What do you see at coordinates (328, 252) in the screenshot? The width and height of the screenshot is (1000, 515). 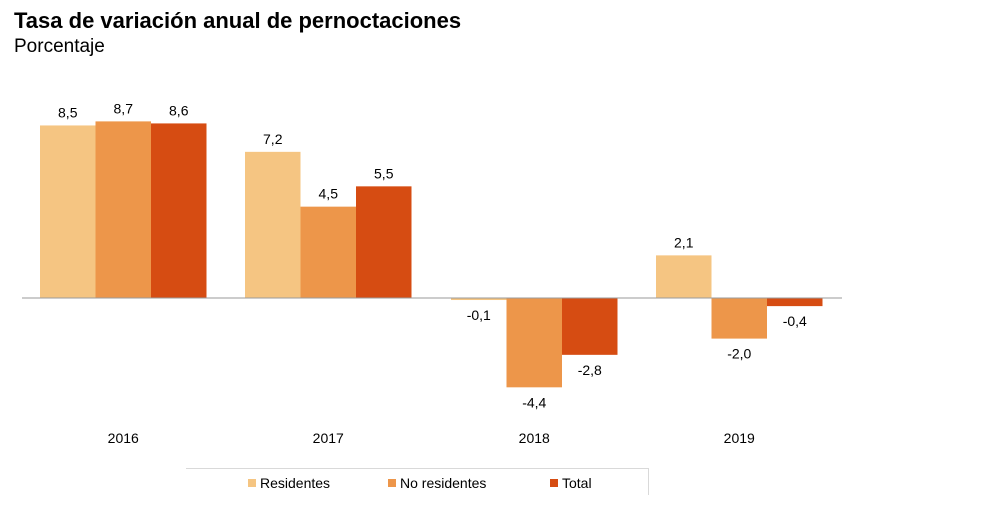 I see `bar-no-residentes-2017` at bounding box center [328, 252].